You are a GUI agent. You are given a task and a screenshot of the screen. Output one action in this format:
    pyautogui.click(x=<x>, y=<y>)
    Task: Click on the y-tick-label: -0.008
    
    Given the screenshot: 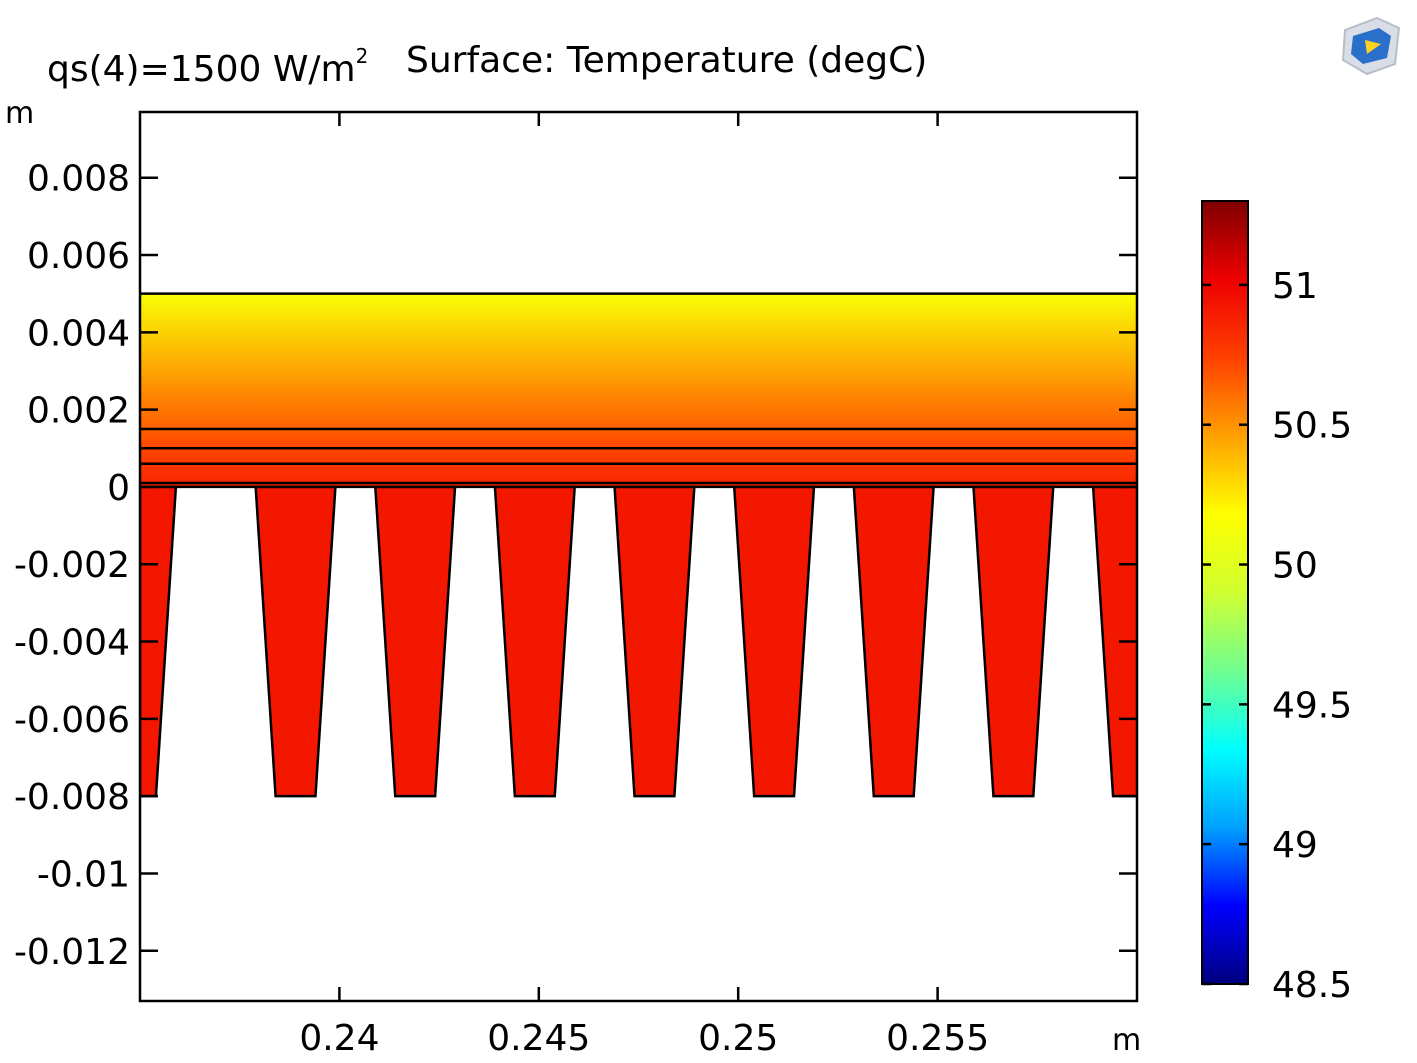 What is the action you would take?
    pyautogui.click(x=72, y=797)
    